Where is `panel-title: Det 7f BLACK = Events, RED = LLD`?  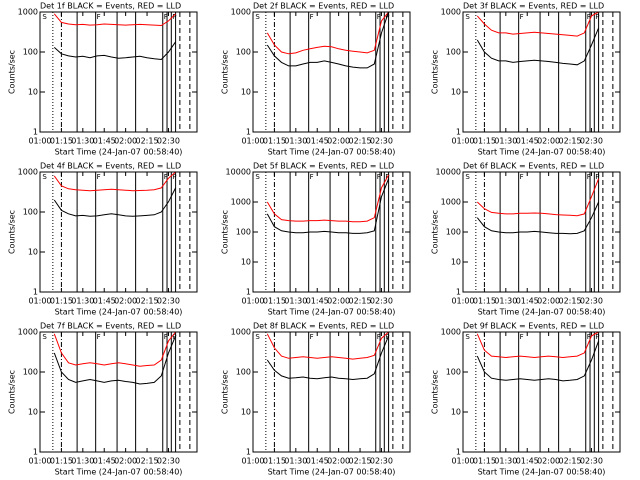
panel-title: Det 7f BLACK = Events, RED = LLD is located at coordinates (110, 326).